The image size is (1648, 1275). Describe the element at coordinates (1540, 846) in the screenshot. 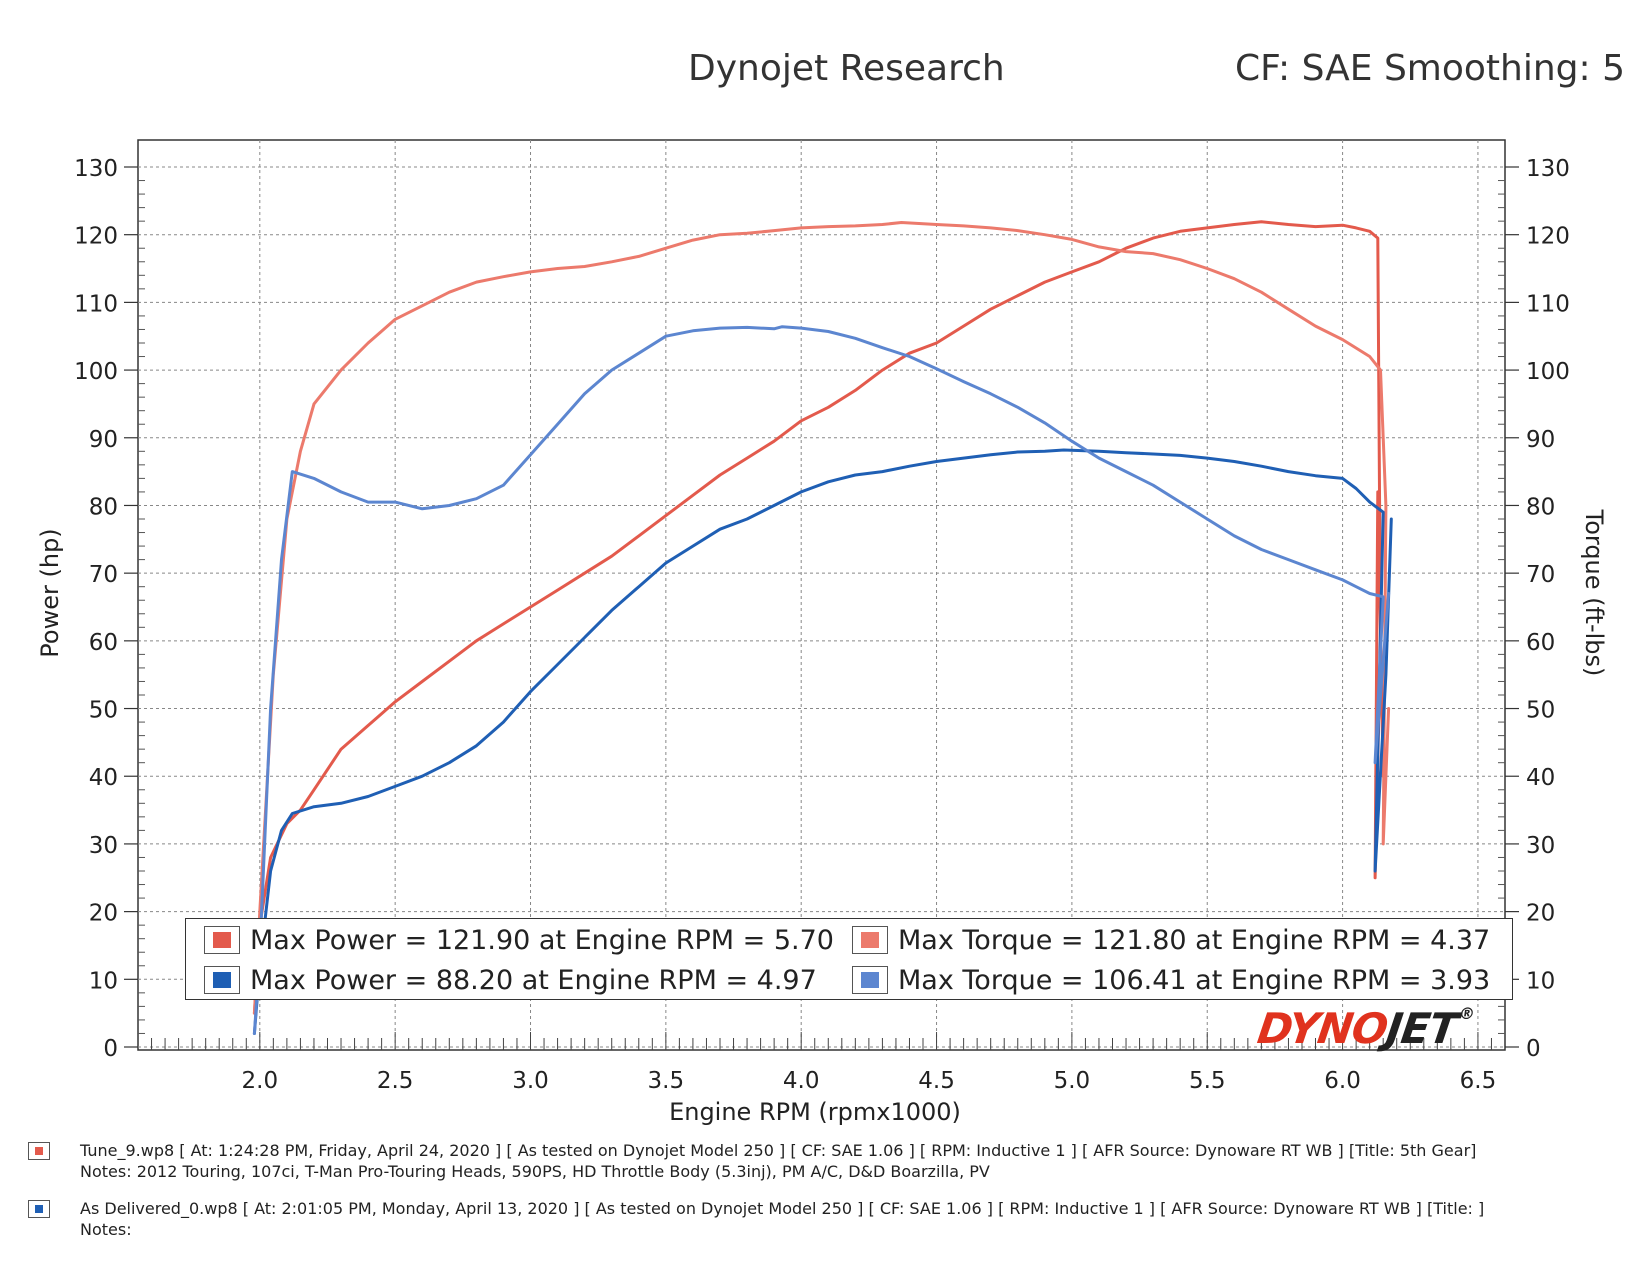

I see `y2-tick-label: 30` at that location.